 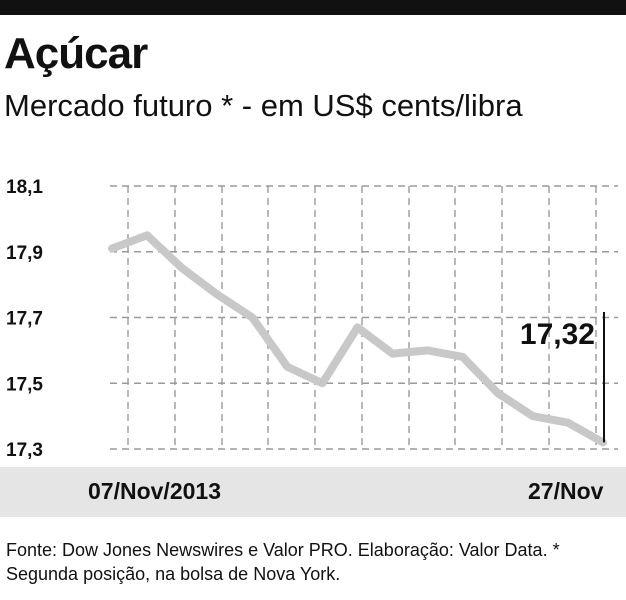 I want to click on chart-subtitle: Mercado futuro * - em US$ cents/libra, so click(x=263, y=105).